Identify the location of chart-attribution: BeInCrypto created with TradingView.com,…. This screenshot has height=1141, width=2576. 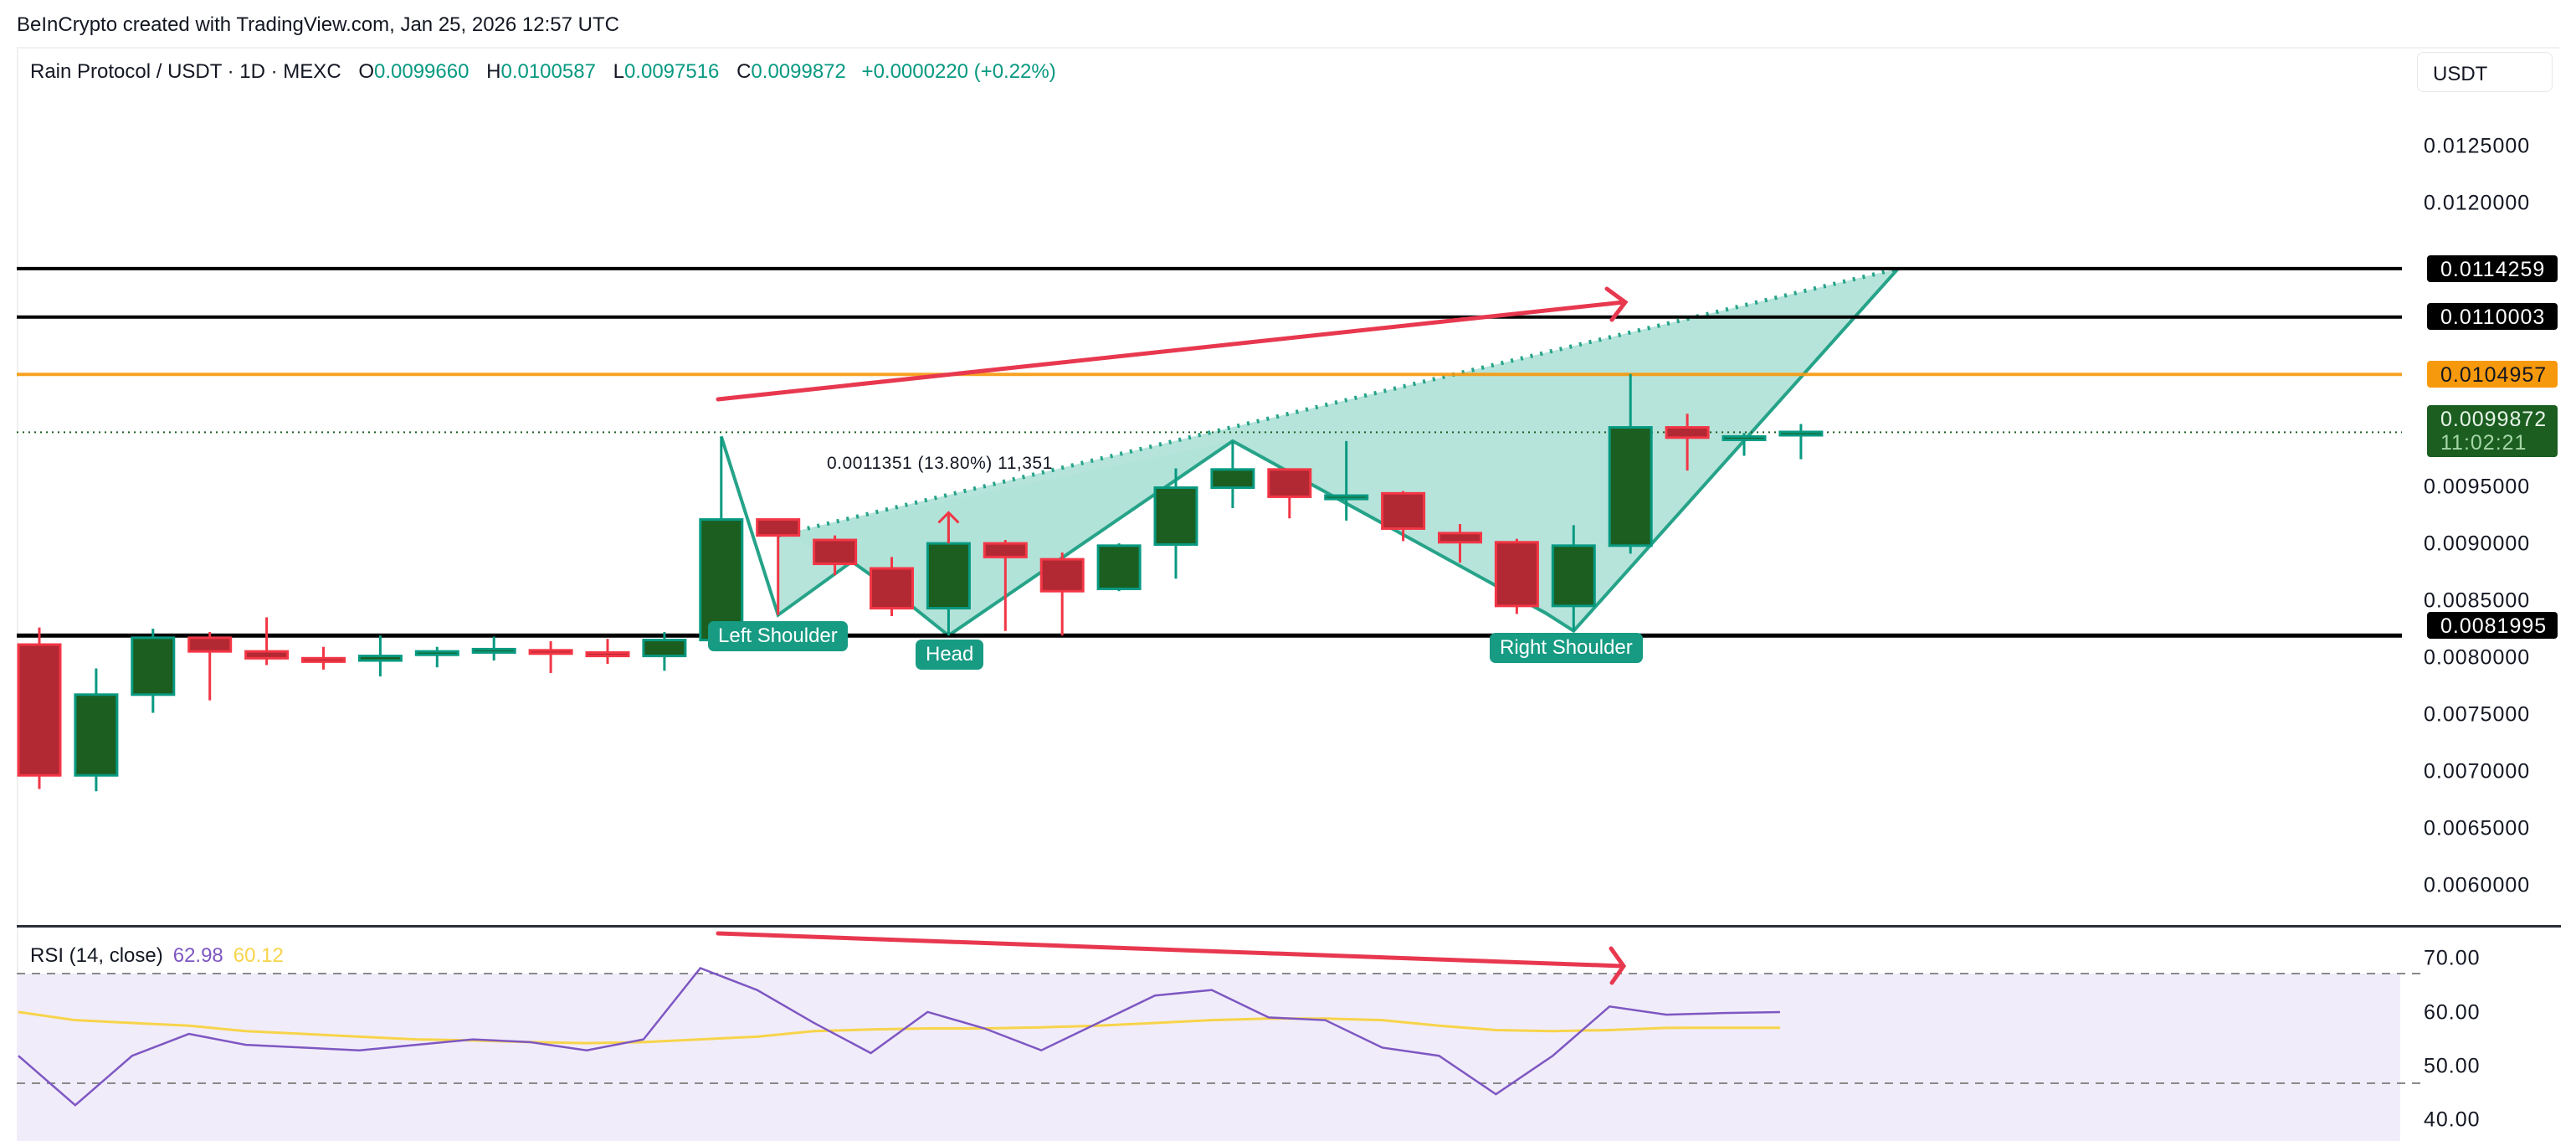
(318, 24).